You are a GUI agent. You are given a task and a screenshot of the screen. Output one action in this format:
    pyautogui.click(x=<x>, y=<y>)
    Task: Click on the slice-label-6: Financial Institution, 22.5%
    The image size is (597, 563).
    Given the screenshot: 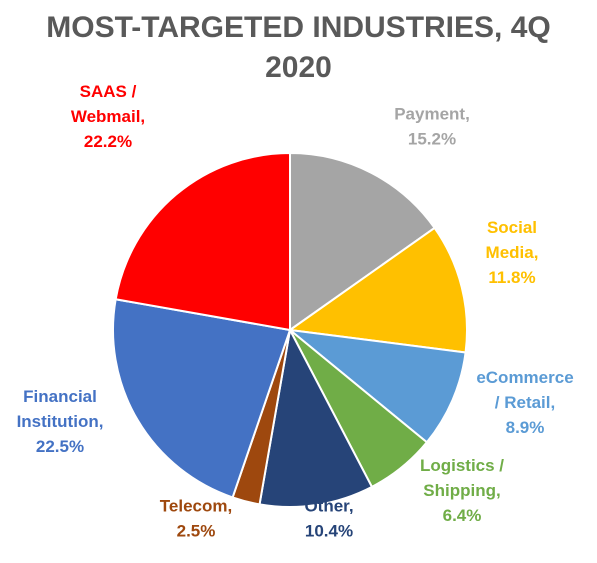 What is the action you would take?
    pyautogui.click(x=60, y=421)
    